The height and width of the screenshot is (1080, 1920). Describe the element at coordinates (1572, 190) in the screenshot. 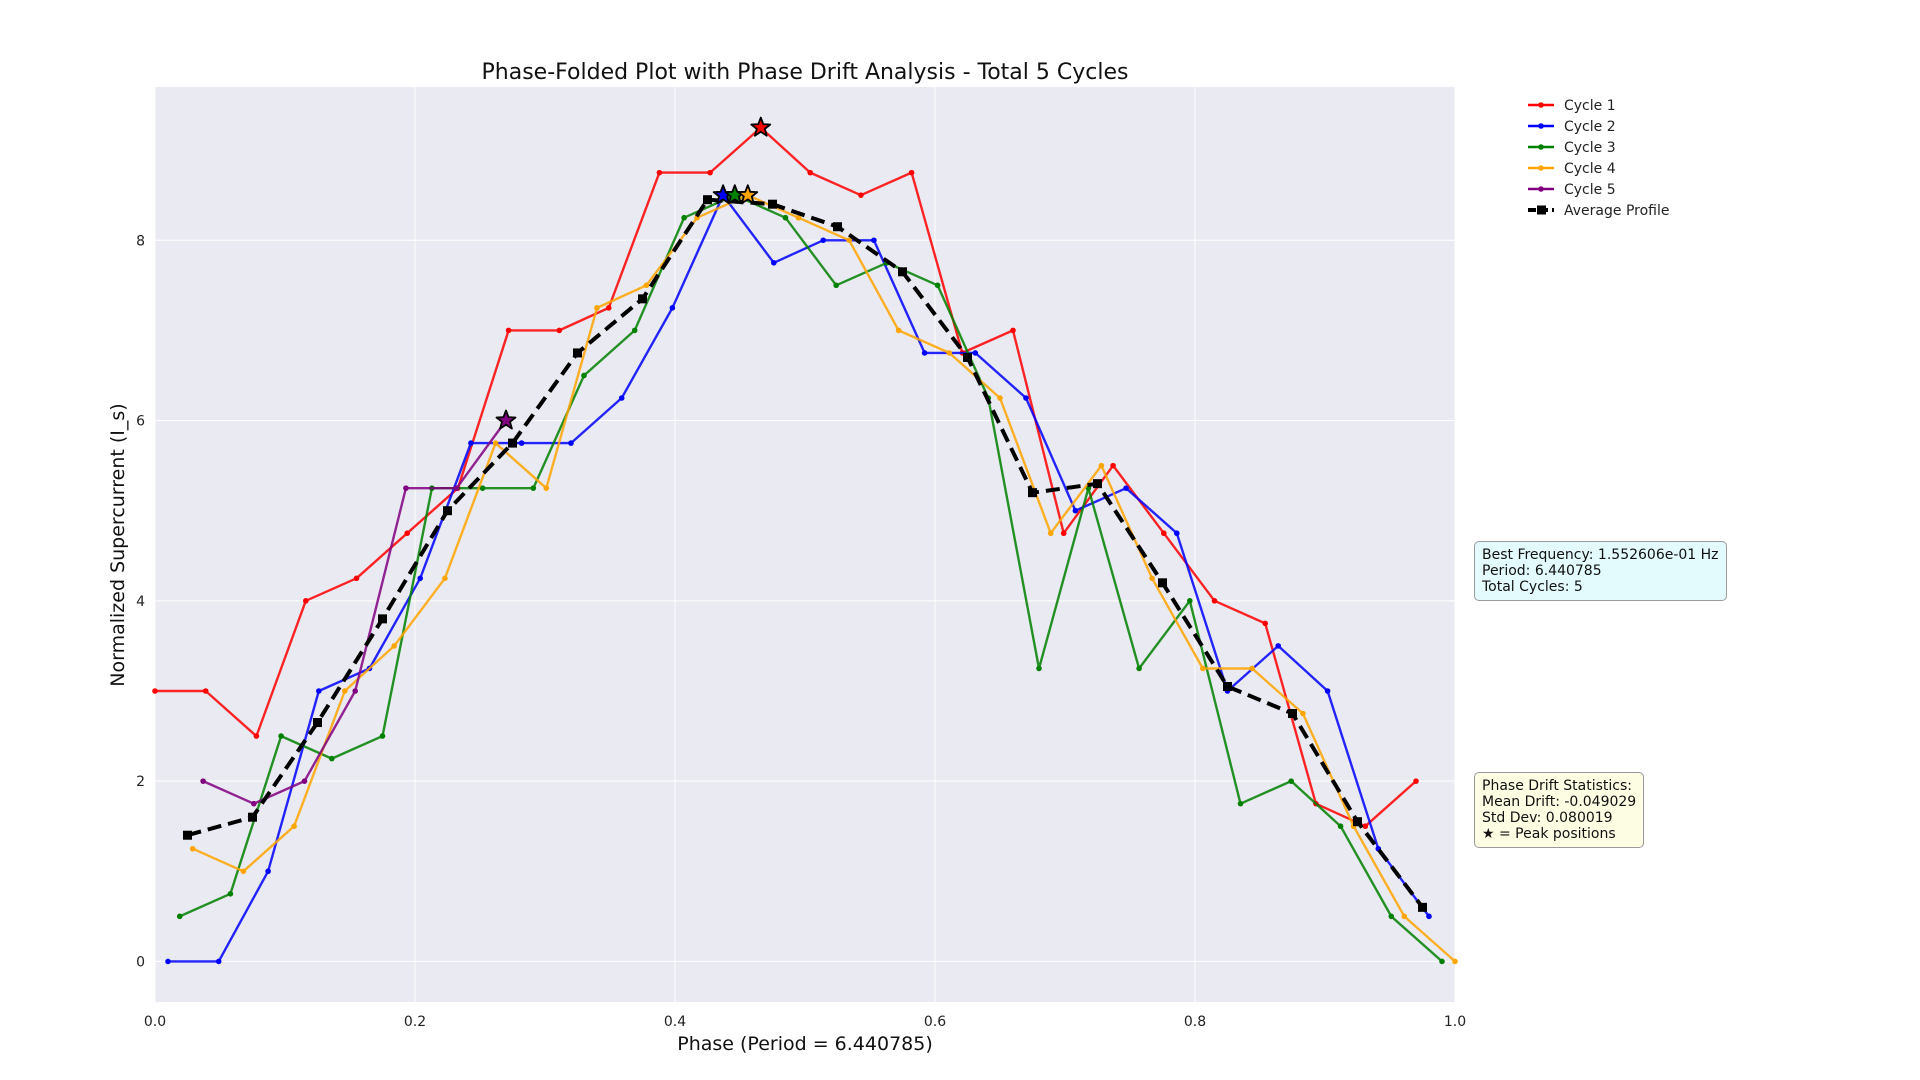

I see `legend-entry-cycle-5: Cycle 5` at that location.